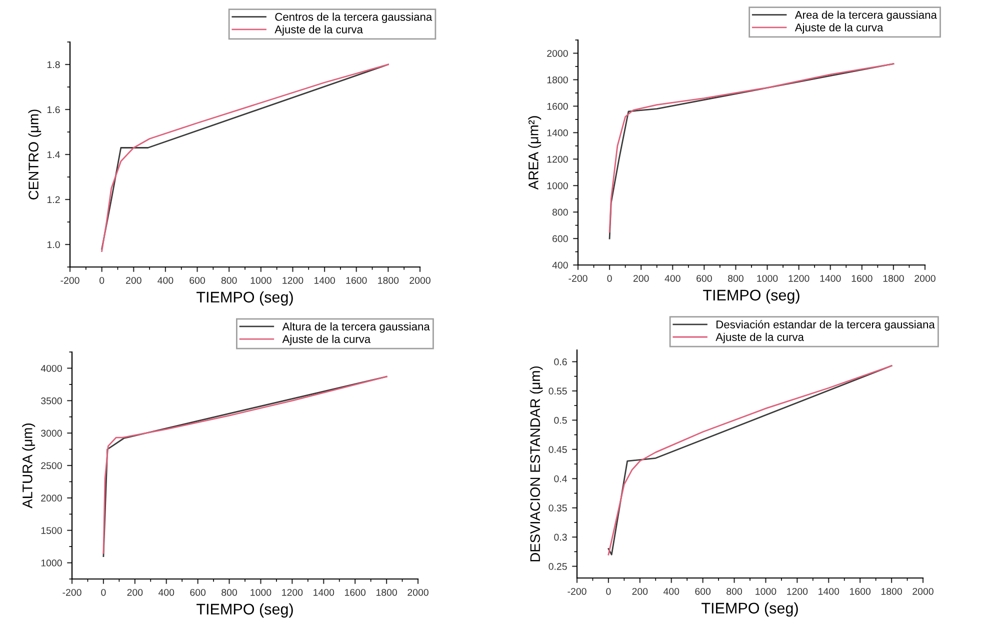 The image size is (985, 622). Describe the element at coordinates (865, 15) in the screenshot. I see `legend-label: Area de la tercera gaussiana` at that location.